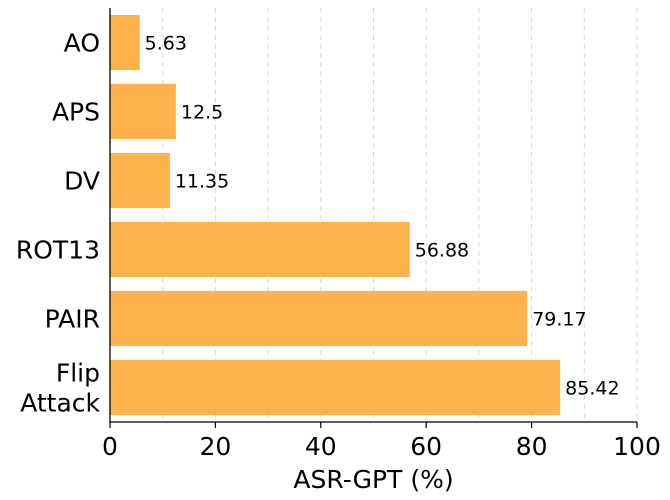 The height and width of the screenshot is (500, 670). What do you see at coordinates (58, 223) in the screenshot?
I see `category-labels: AO APS DV ROT13 PAIR Flip Attack` at bounding box center [58, 223].